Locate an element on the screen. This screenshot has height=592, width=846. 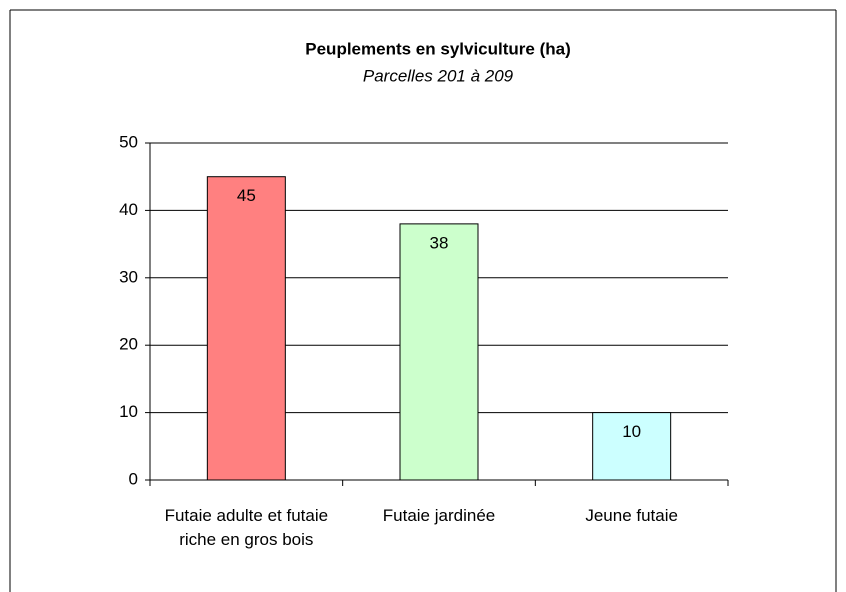
y-tick-label: 20 is located at coordinates (128, 344).